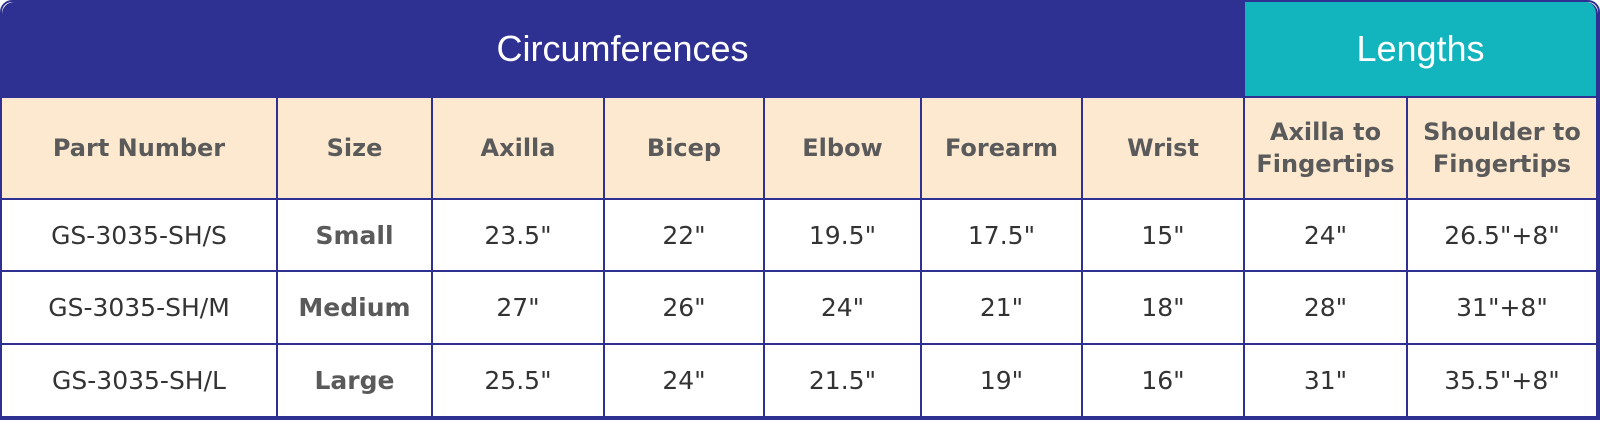 The height and width of the screenshot is (425, 1600). Describe the element at coordinates (1503, 149) in the screenshot. I see `column-header: Shoulder to Fingertips` at that location.